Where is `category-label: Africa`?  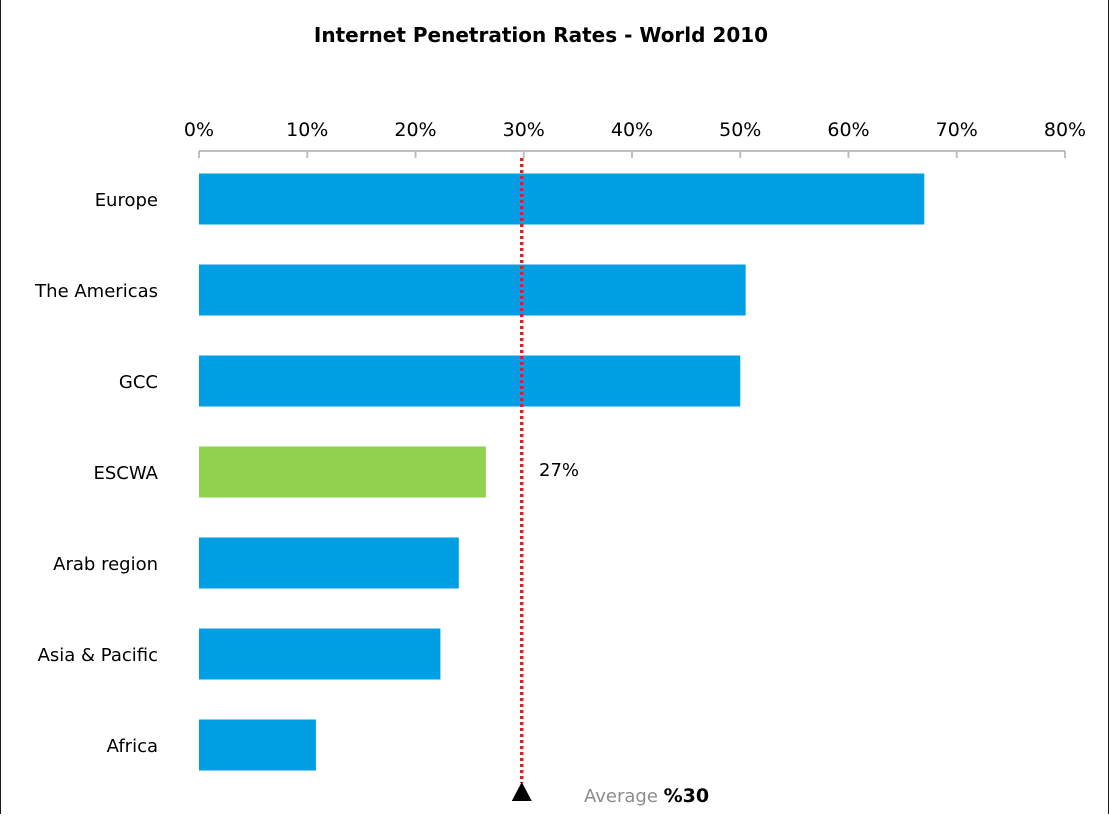 category-label: Africa is located at coordinates (132, 746).